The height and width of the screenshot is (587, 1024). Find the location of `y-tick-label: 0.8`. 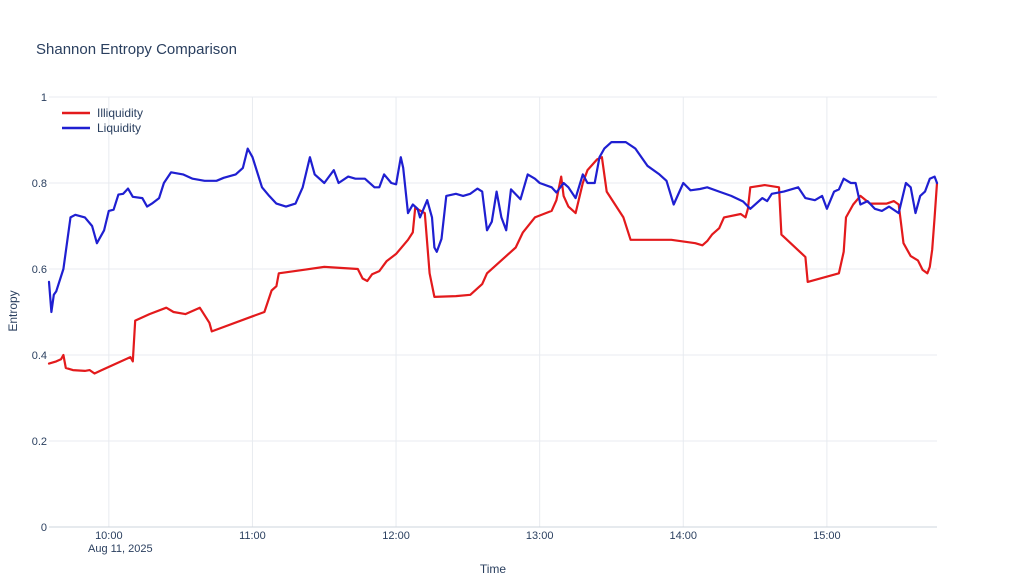

y-tick-label: 0.8 is located at coordinates (39, 184).